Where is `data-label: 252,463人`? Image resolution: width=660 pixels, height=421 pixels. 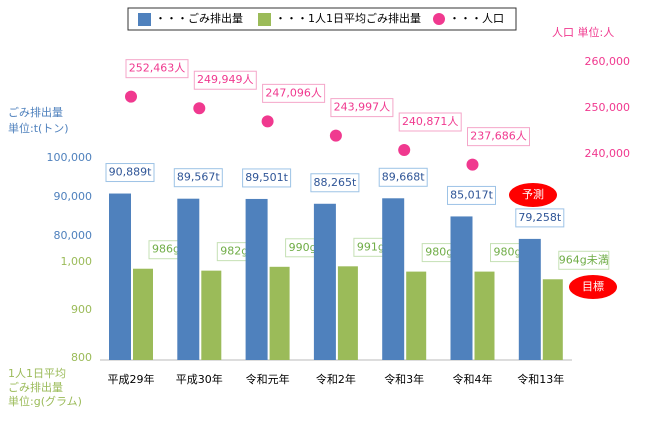
data-label: 252,463人 is located at coordinates (157, 68).